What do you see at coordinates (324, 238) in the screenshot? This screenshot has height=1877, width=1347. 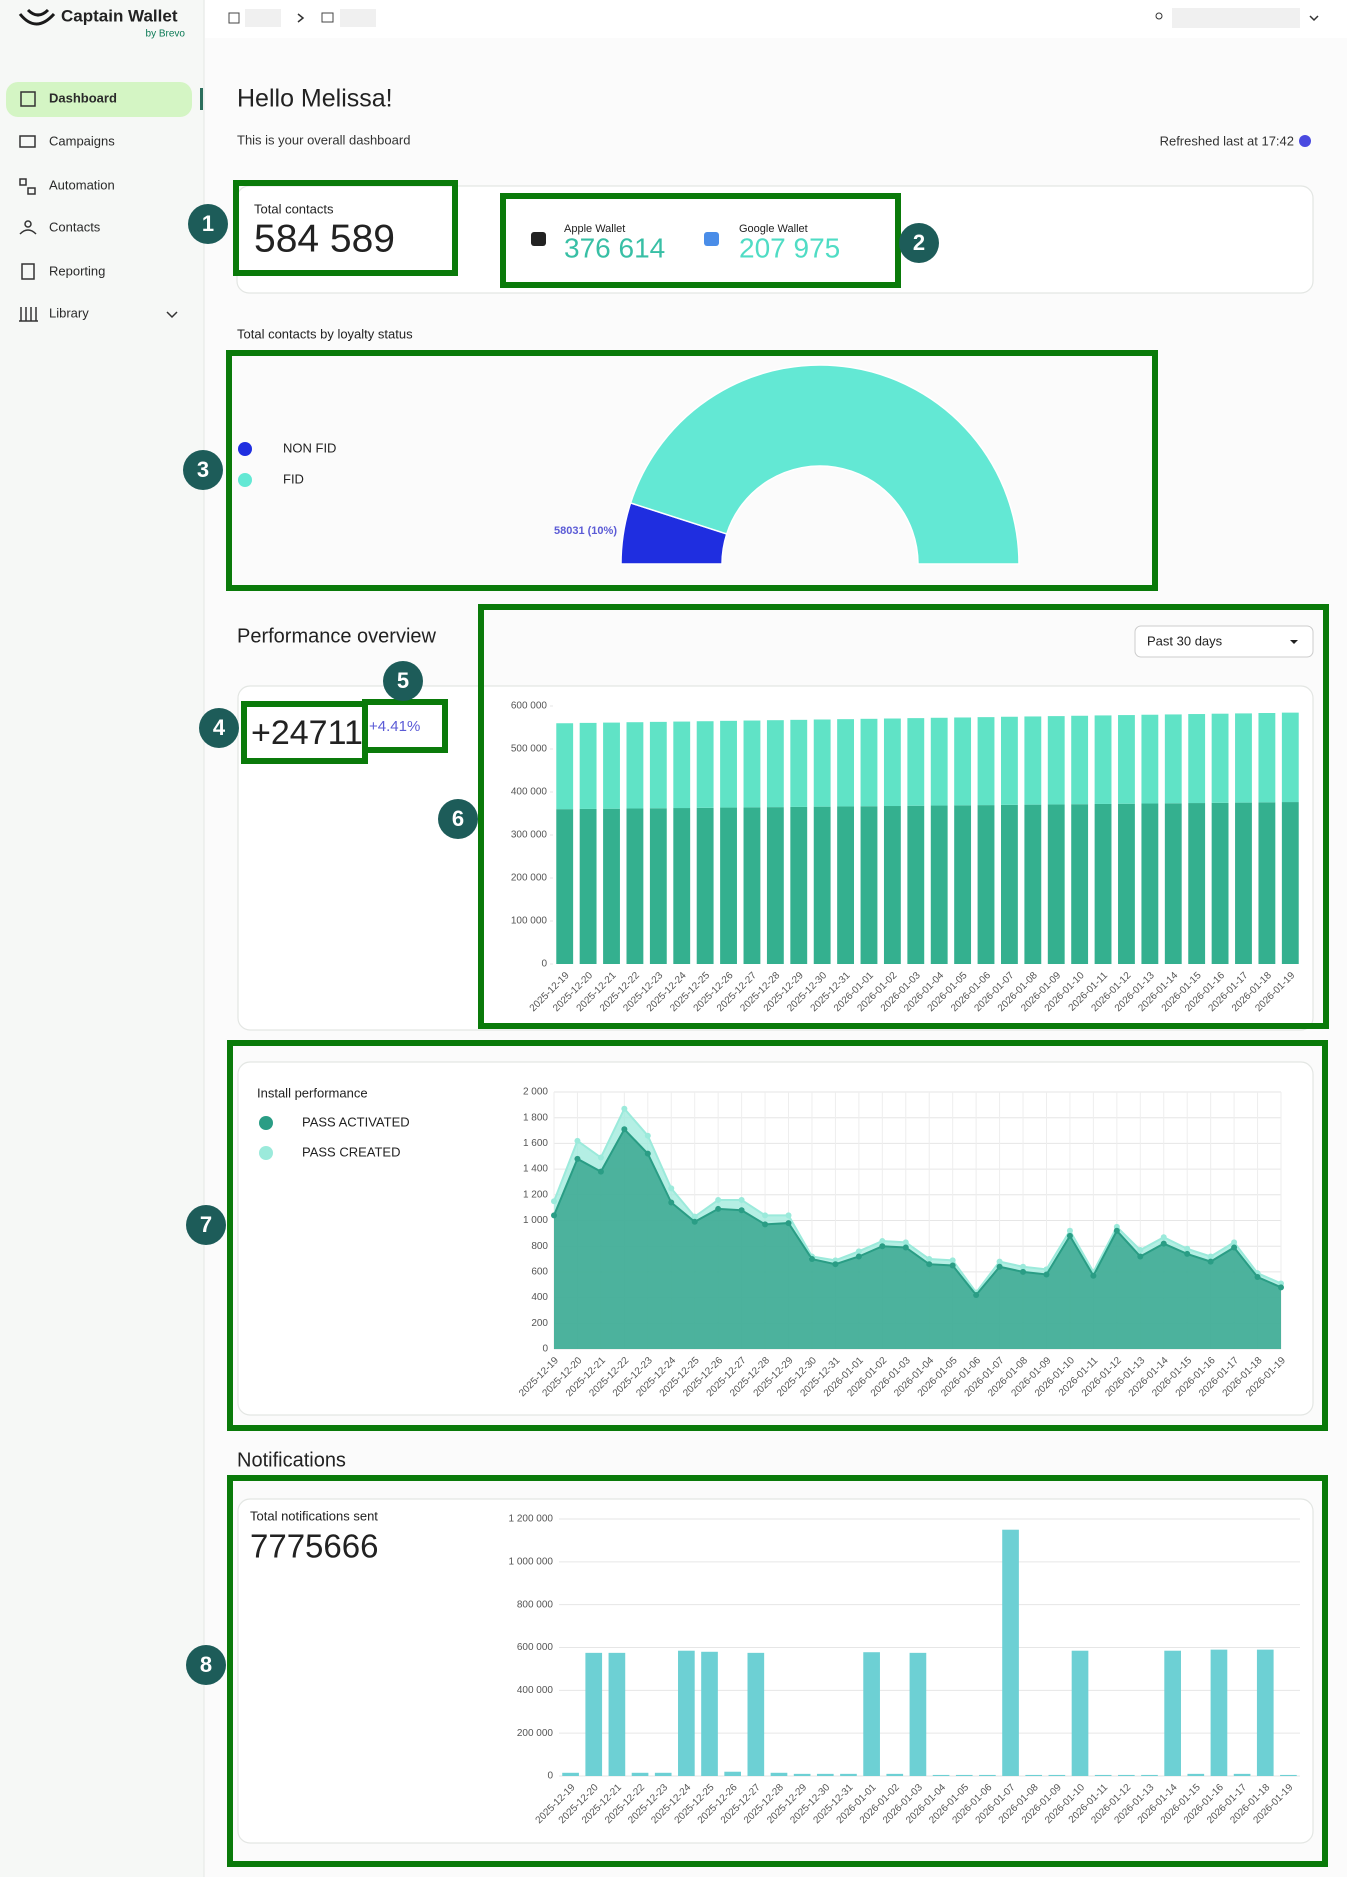 I see `total-contacts-value: 584 589` at bounding box center [324, 238].